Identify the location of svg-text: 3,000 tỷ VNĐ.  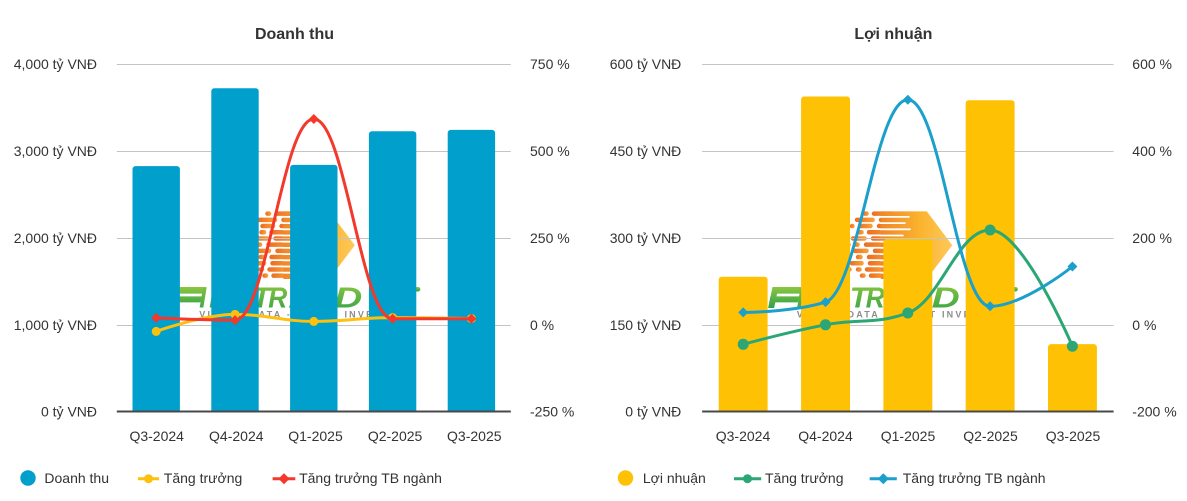
(55, 151).